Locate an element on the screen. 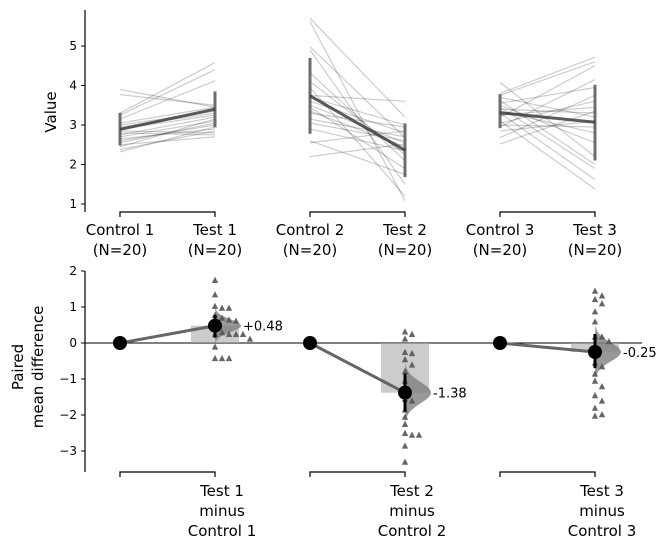 The height and width of the screenshot is (551, 668). comparison-label-line: Test 1 is located at coordinates (221, 491).